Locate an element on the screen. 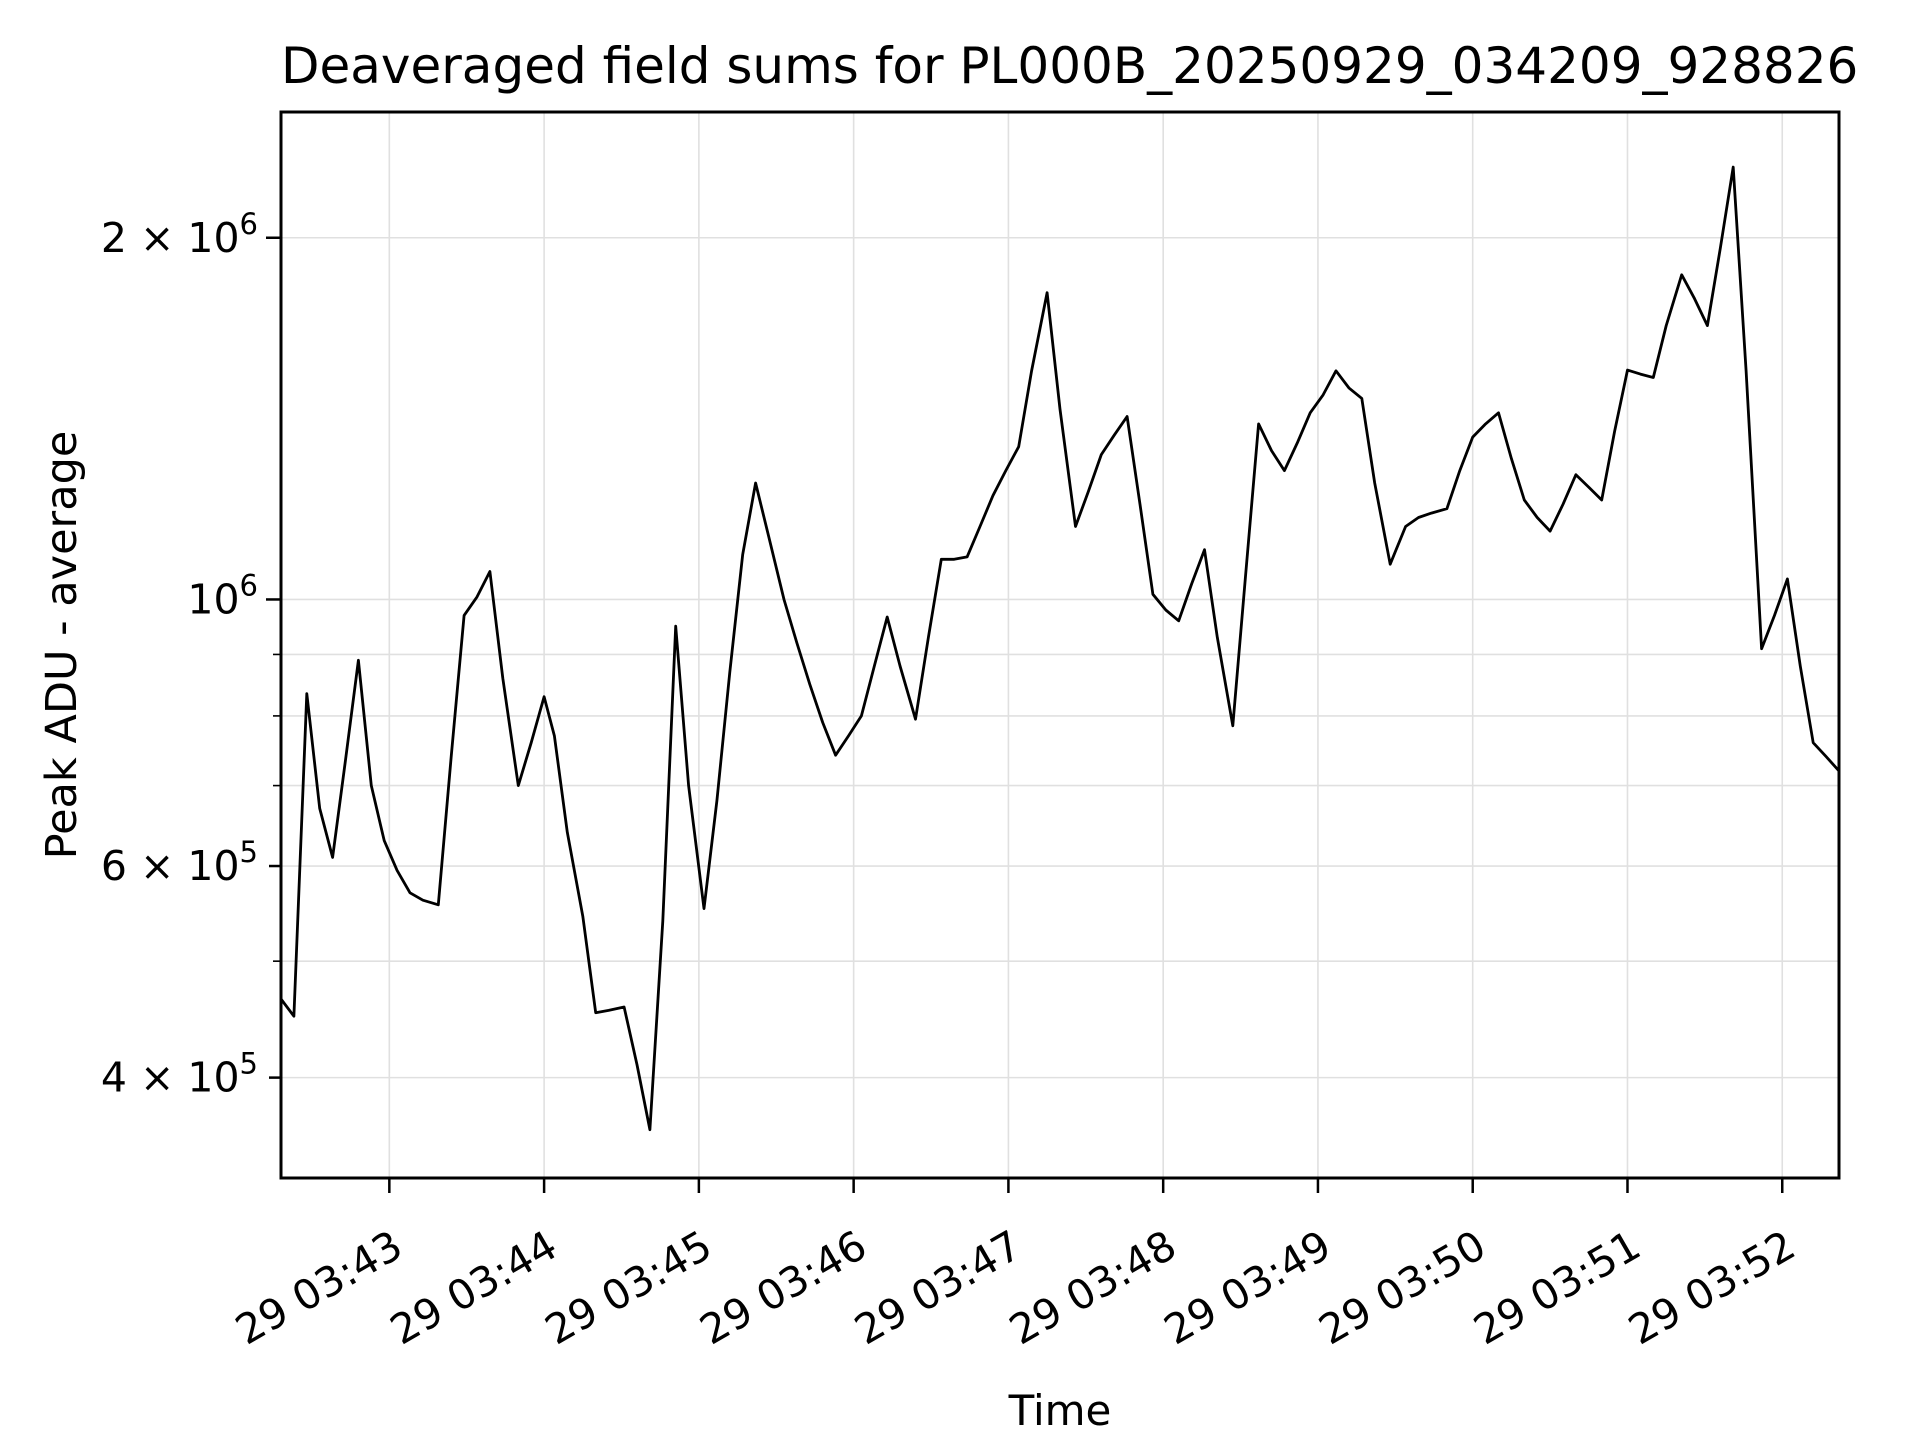 This screenshot has height=1440, width=1920. x-tick-label: 29 03:50 is located at coordinates (1402, 1287).